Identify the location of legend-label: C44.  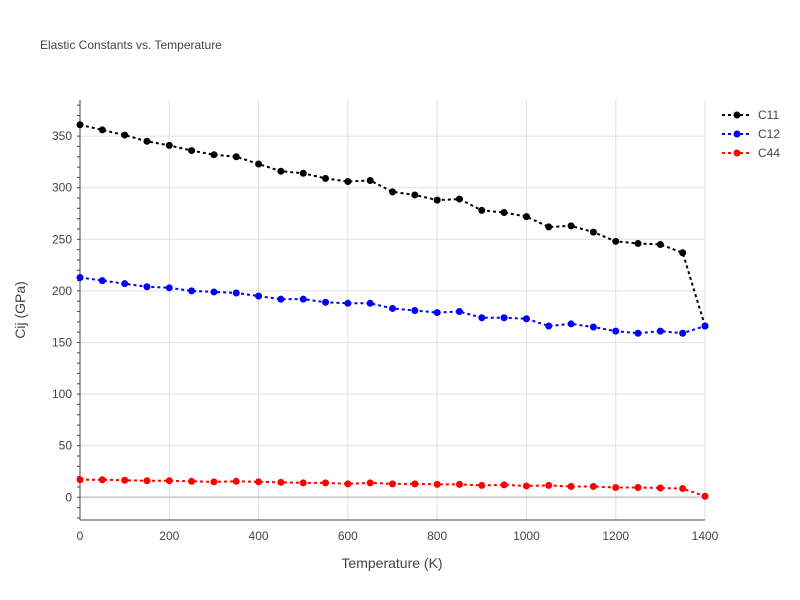
(769, 153).